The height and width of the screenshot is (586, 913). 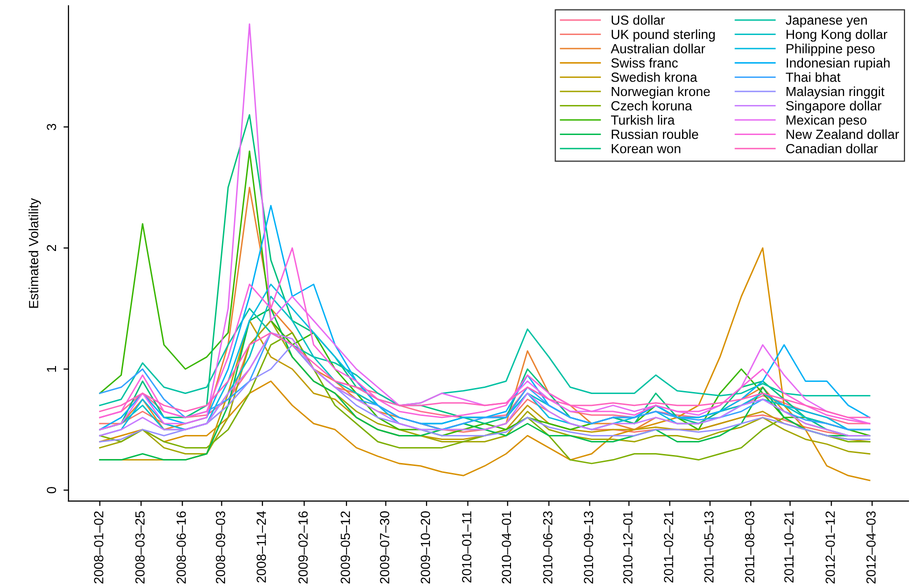 I want to click on legend-label: Canadian dollar, so click(x=832, y=149).